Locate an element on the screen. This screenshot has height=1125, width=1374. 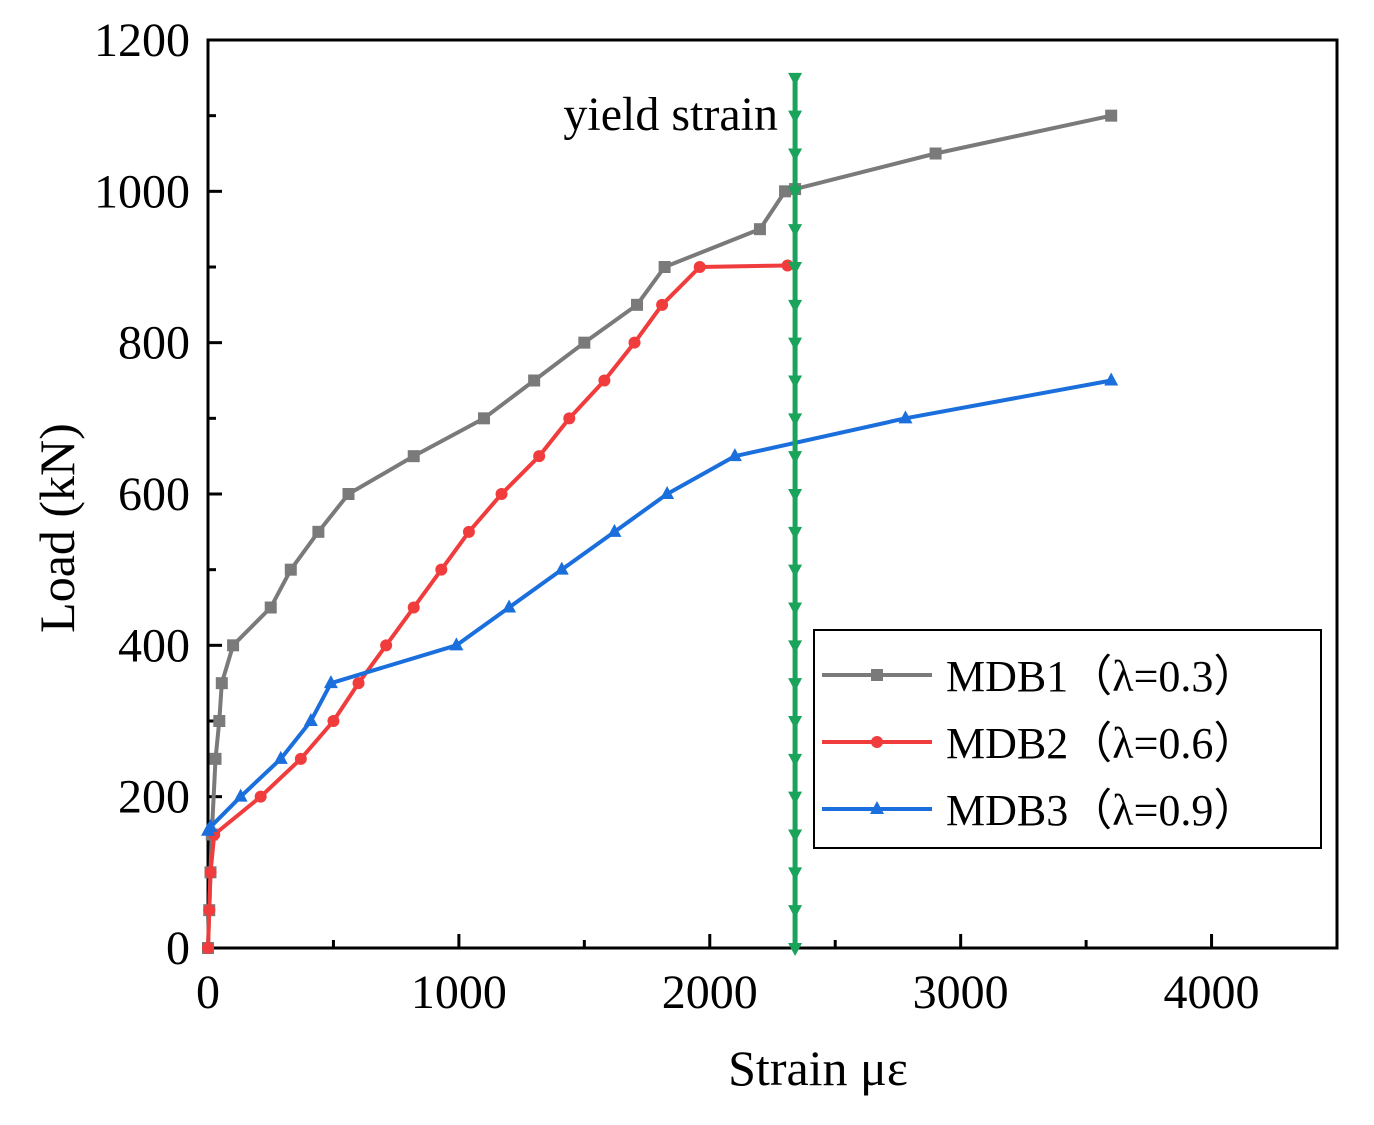
legend-entry: MDB3（λ=0.9） is located at coordinates (1039, 810).